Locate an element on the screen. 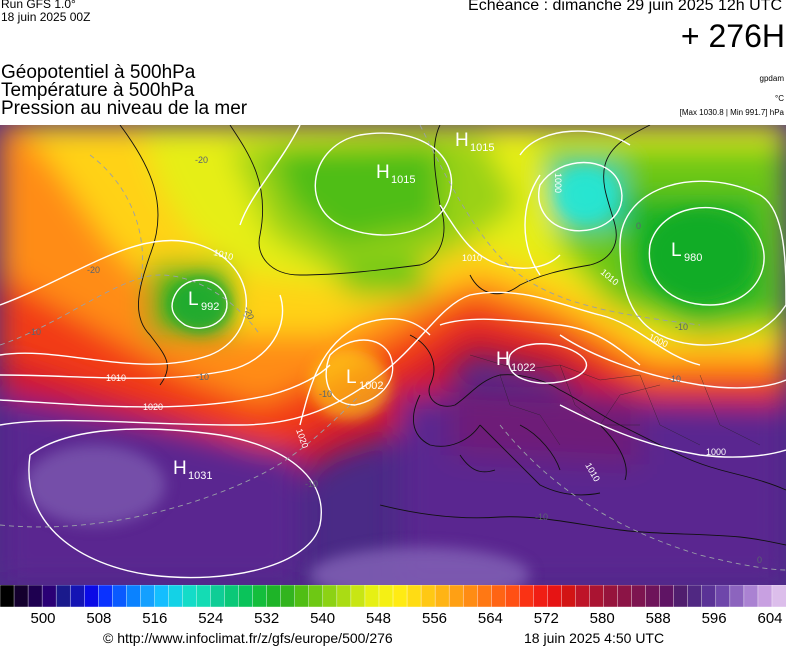 The image size is (786, 648). center-letter-high-azores: H is located at coordinates (180, 468).